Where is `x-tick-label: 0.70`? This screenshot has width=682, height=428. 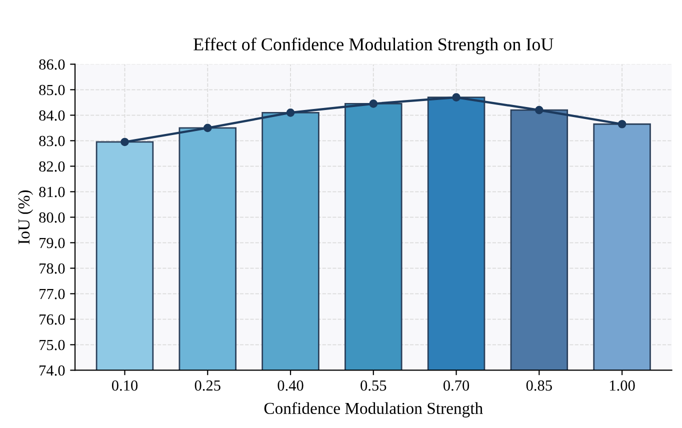 x-tick-label: 0.70 is located at coordinates (456, 385).